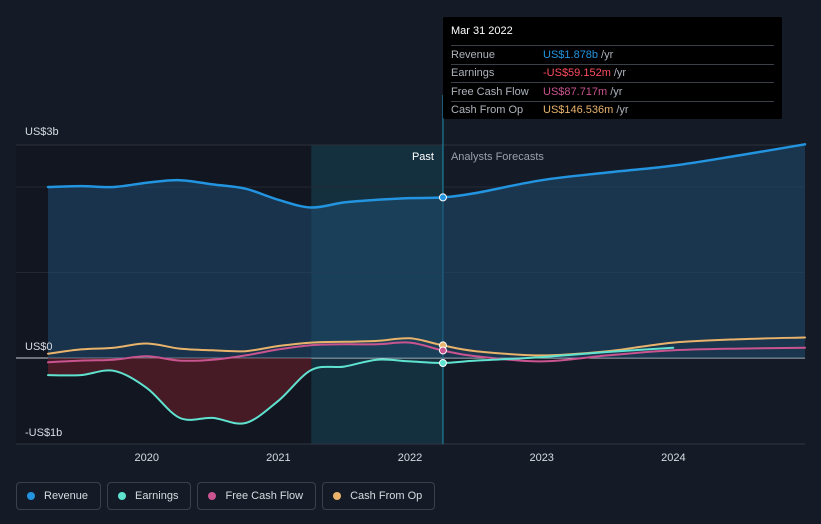 The width and height of the screenshot is (821, 524). Describe the element at coordinates (442, 280) in the screenshot. I see `hover-markers` at that location.